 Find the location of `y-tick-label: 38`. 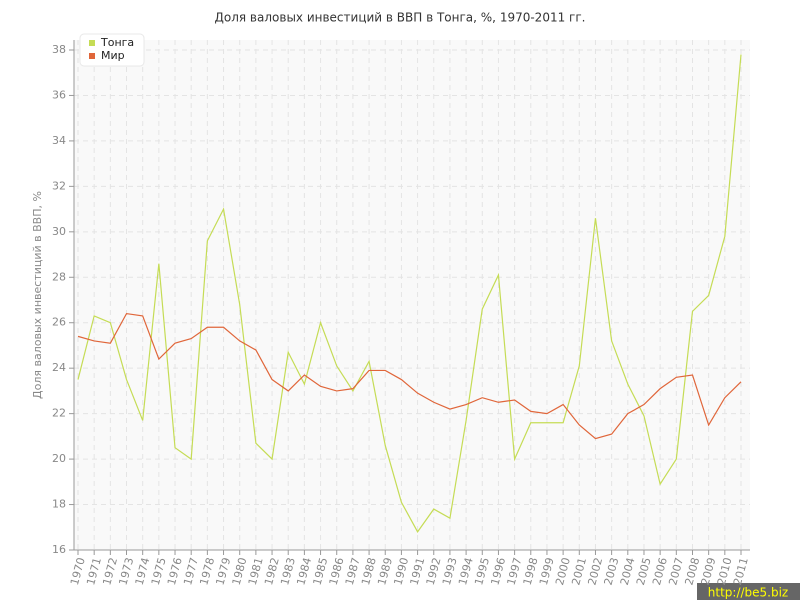

y-tick-label: 38 is located at coordinates (59, 49).